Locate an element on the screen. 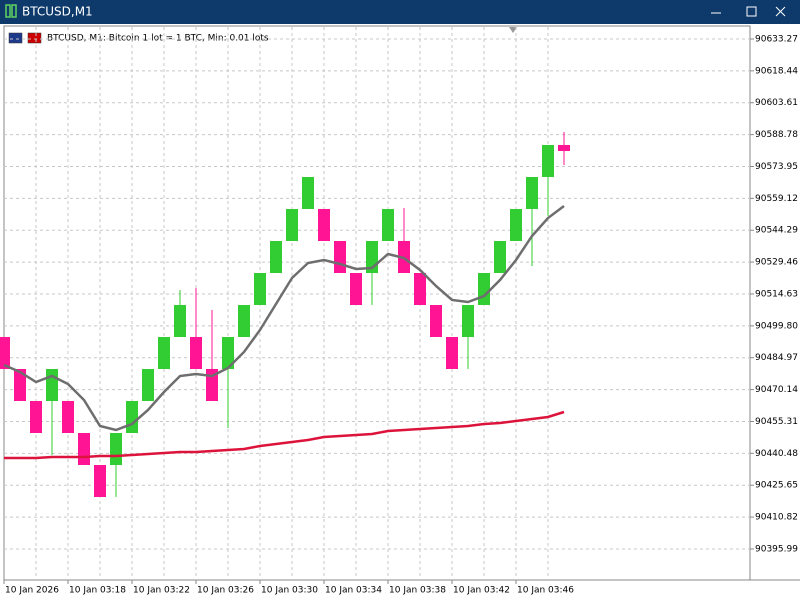 The height and width of the screenshot is (604, 800). y-tick-label: 90455.31 is located at coordinates (776, 422).